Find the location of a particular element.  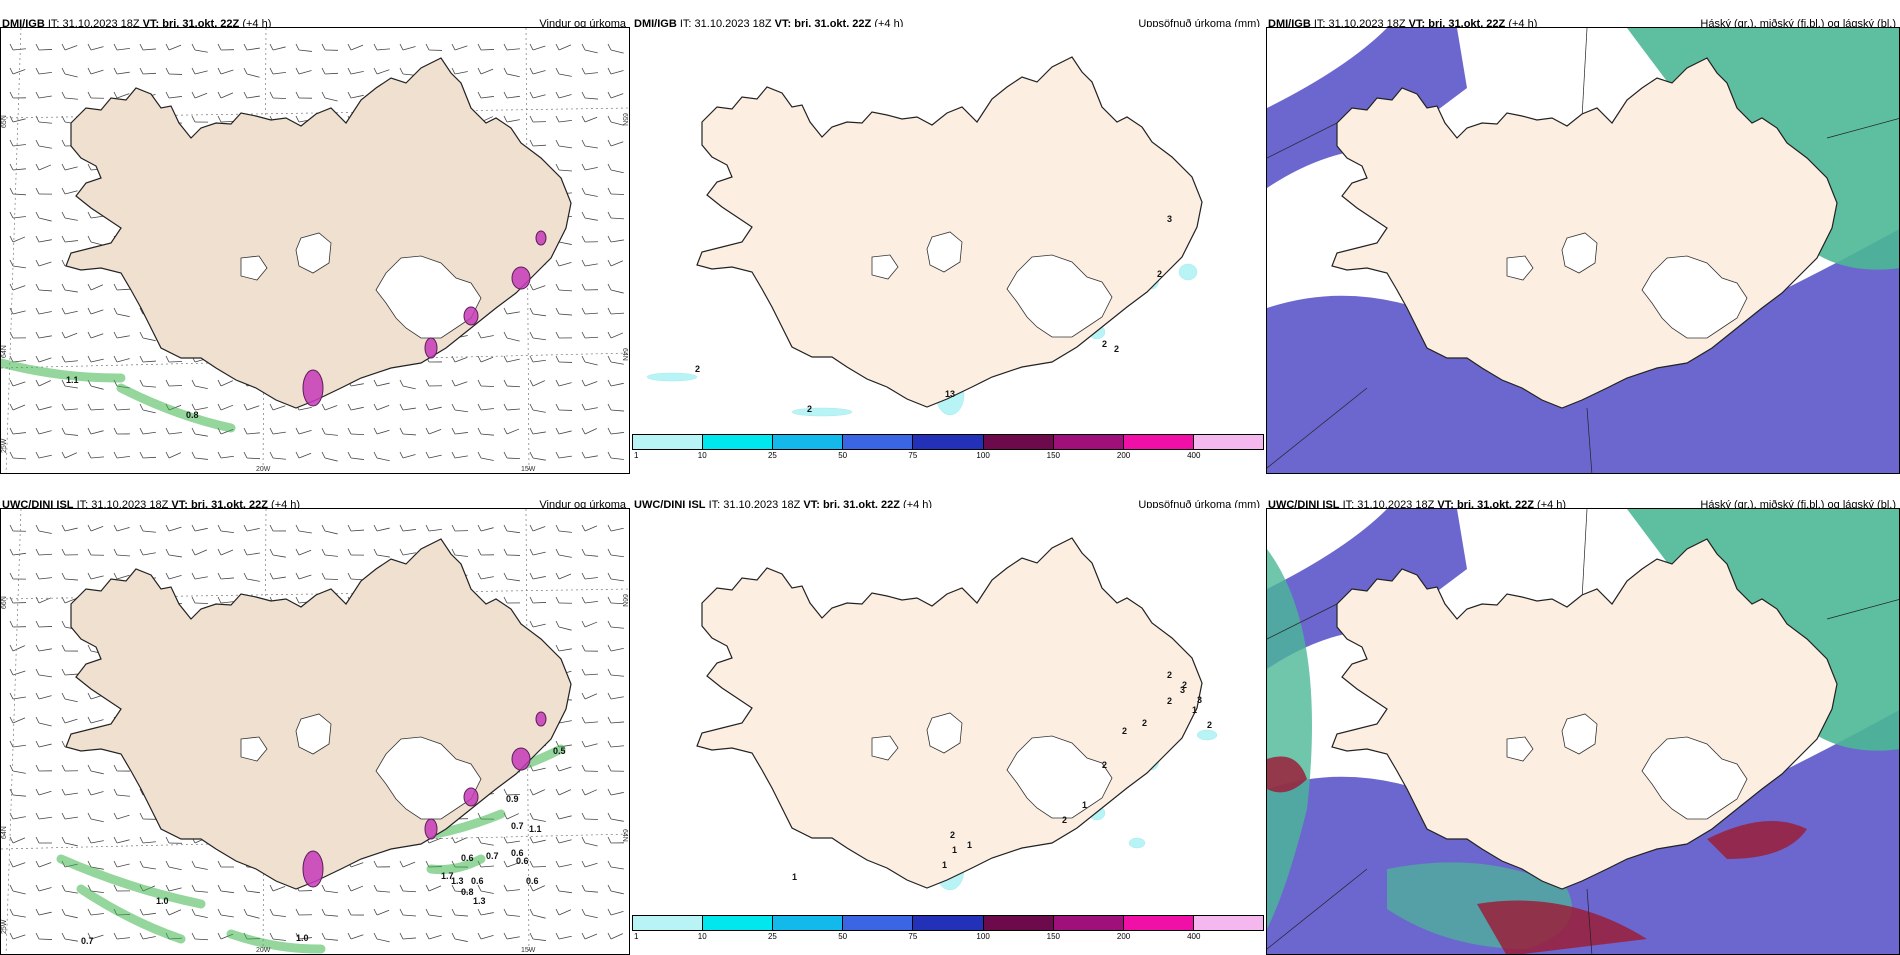

lat-tick-label-right: 66N is located at coordinates (624, 600).